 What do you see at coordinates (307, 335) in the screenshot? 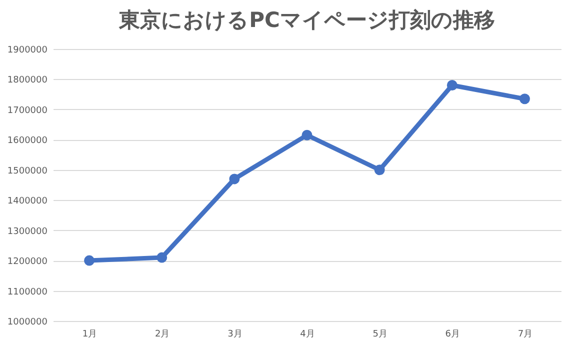
I see `x-tick-label: 4月` at bounding box center [307, 335].